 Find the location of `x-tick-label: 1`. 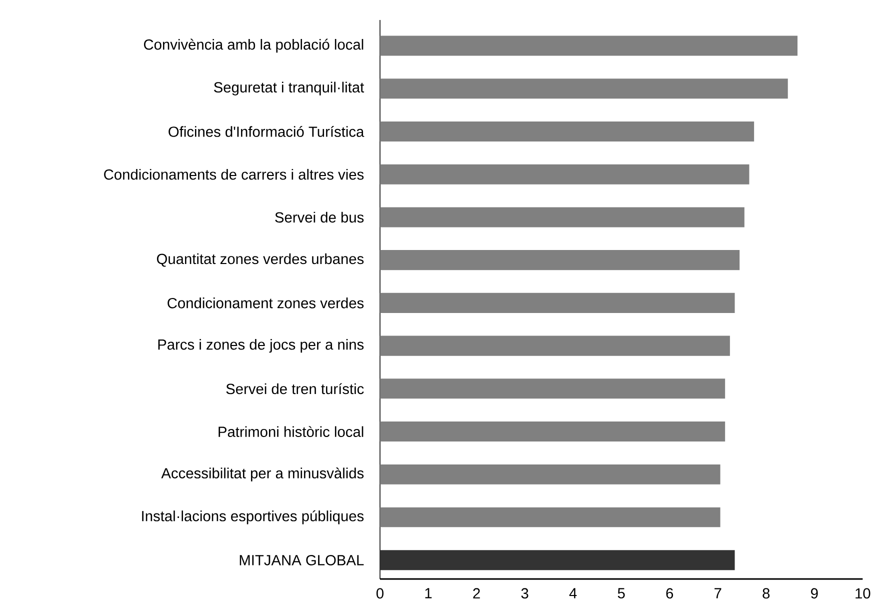

x-tick-label: 1 is located at coordinates (428, 593).